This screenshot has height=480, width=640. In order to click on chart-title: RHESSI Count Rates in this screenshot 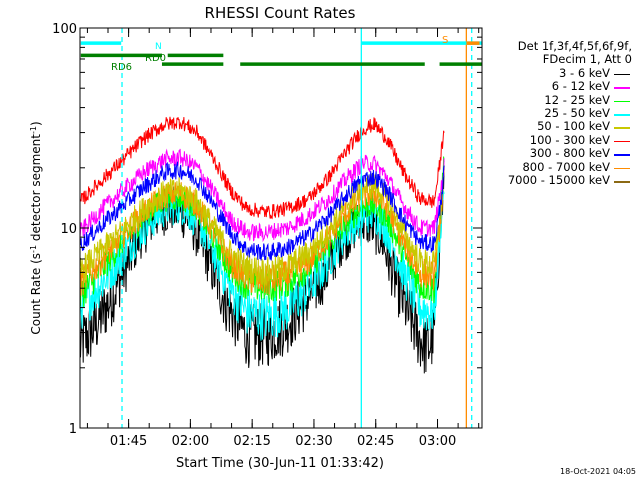, I will do `click(280, 13)`.